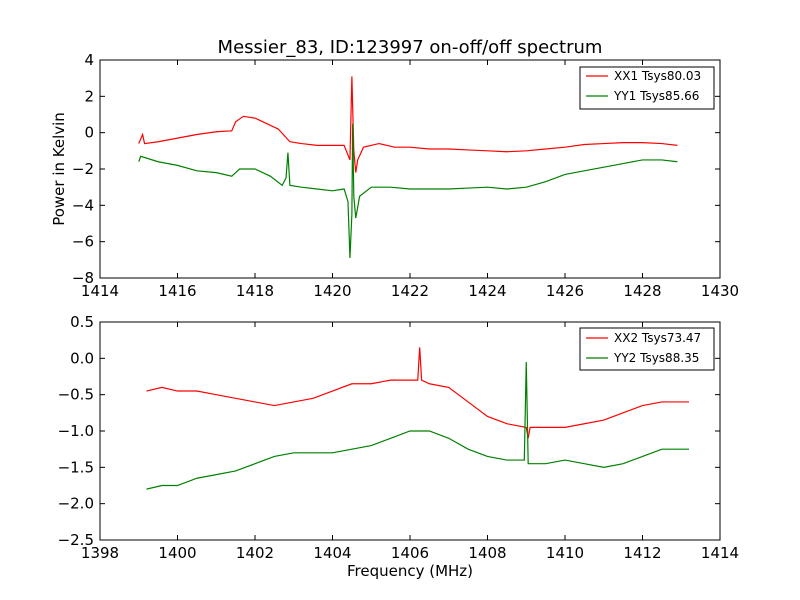 The image size is (800, 600). I want to click on x-tick-label: 1424, so click(487, 291).